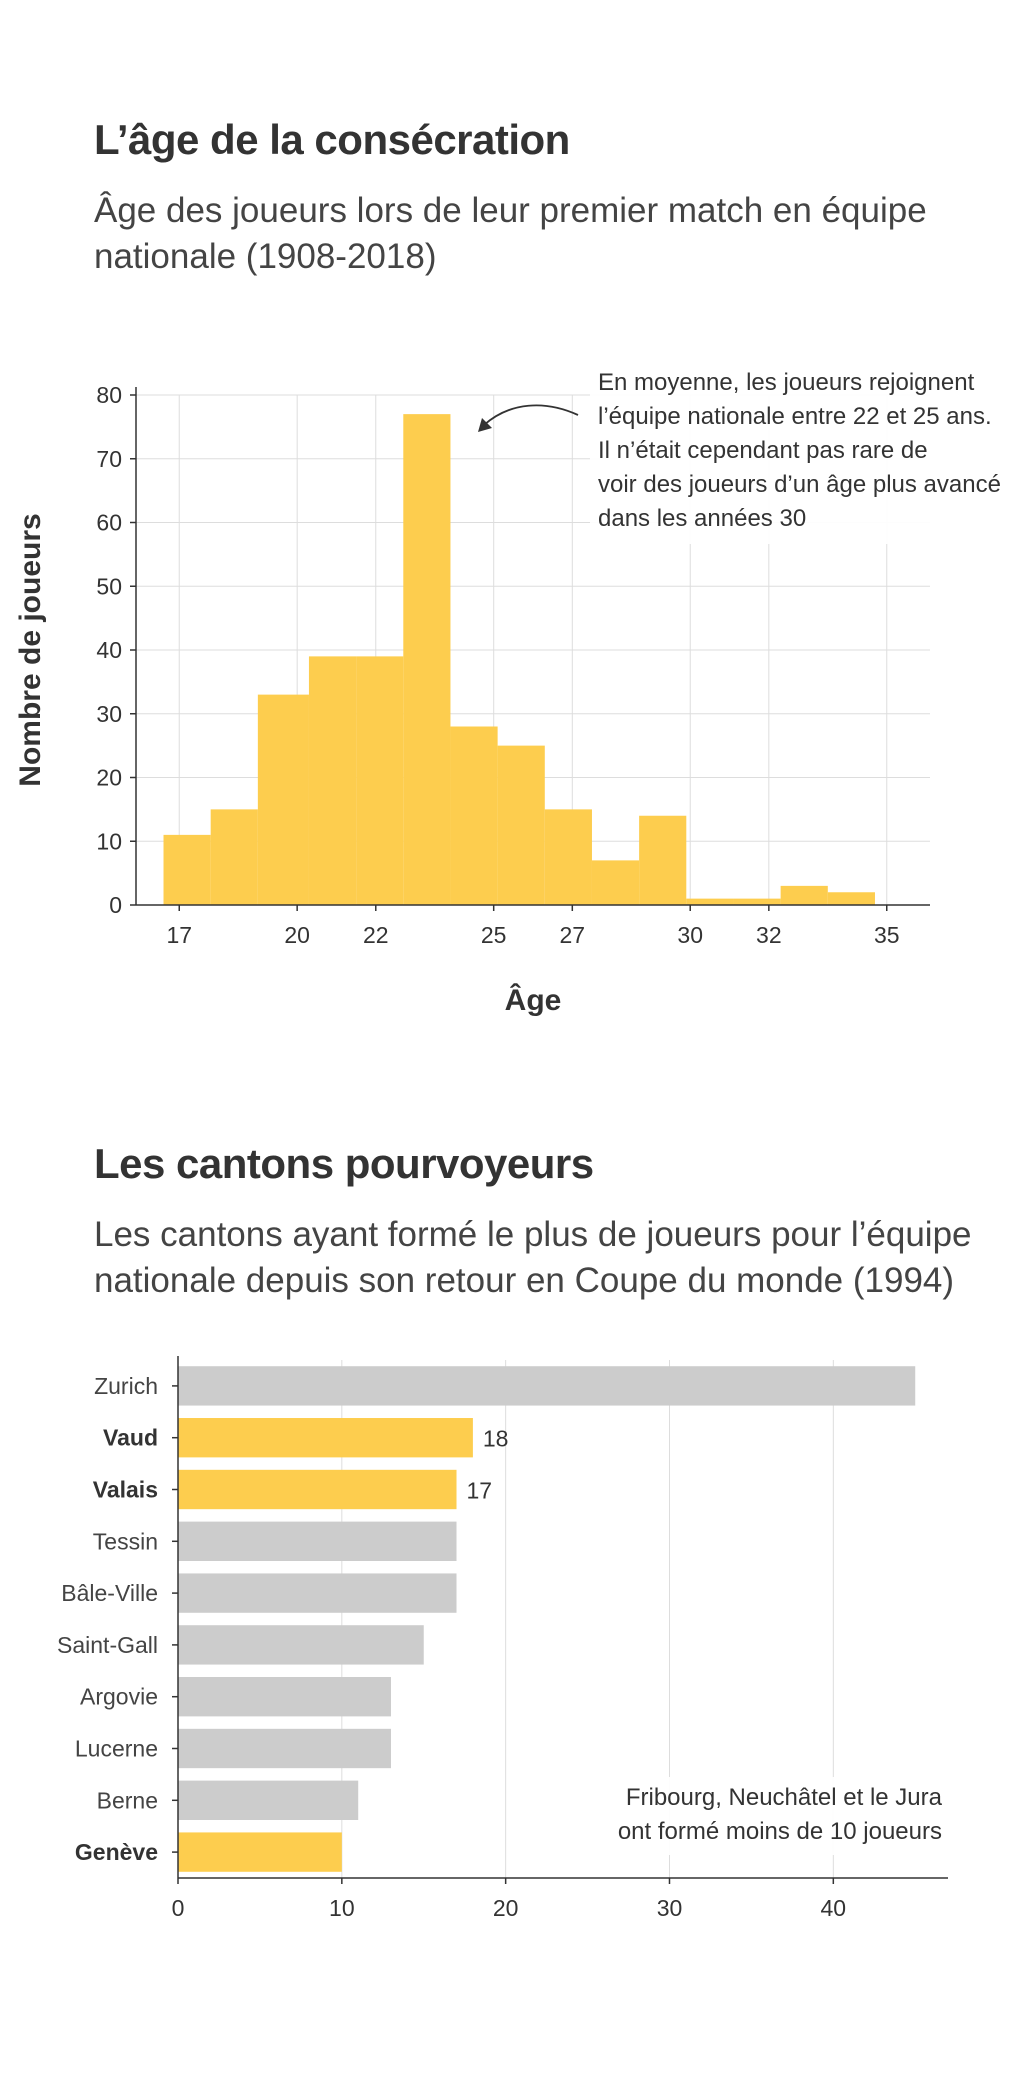 The height and width of the screenshot is (2074, 1024). Describe the element at coordinates (834, 1908) in the screenshot. I see `x-tick-label: 40` at that location.